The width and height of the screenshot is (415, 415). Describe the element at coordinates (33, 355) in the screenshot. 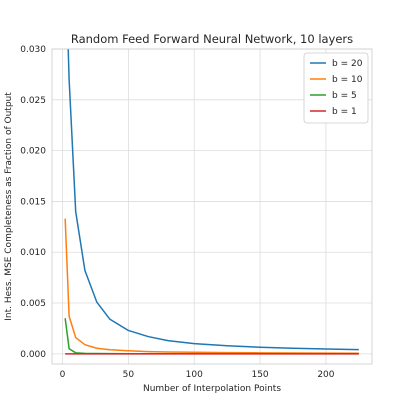

I see `y-tick-label: 0.000` at that location.